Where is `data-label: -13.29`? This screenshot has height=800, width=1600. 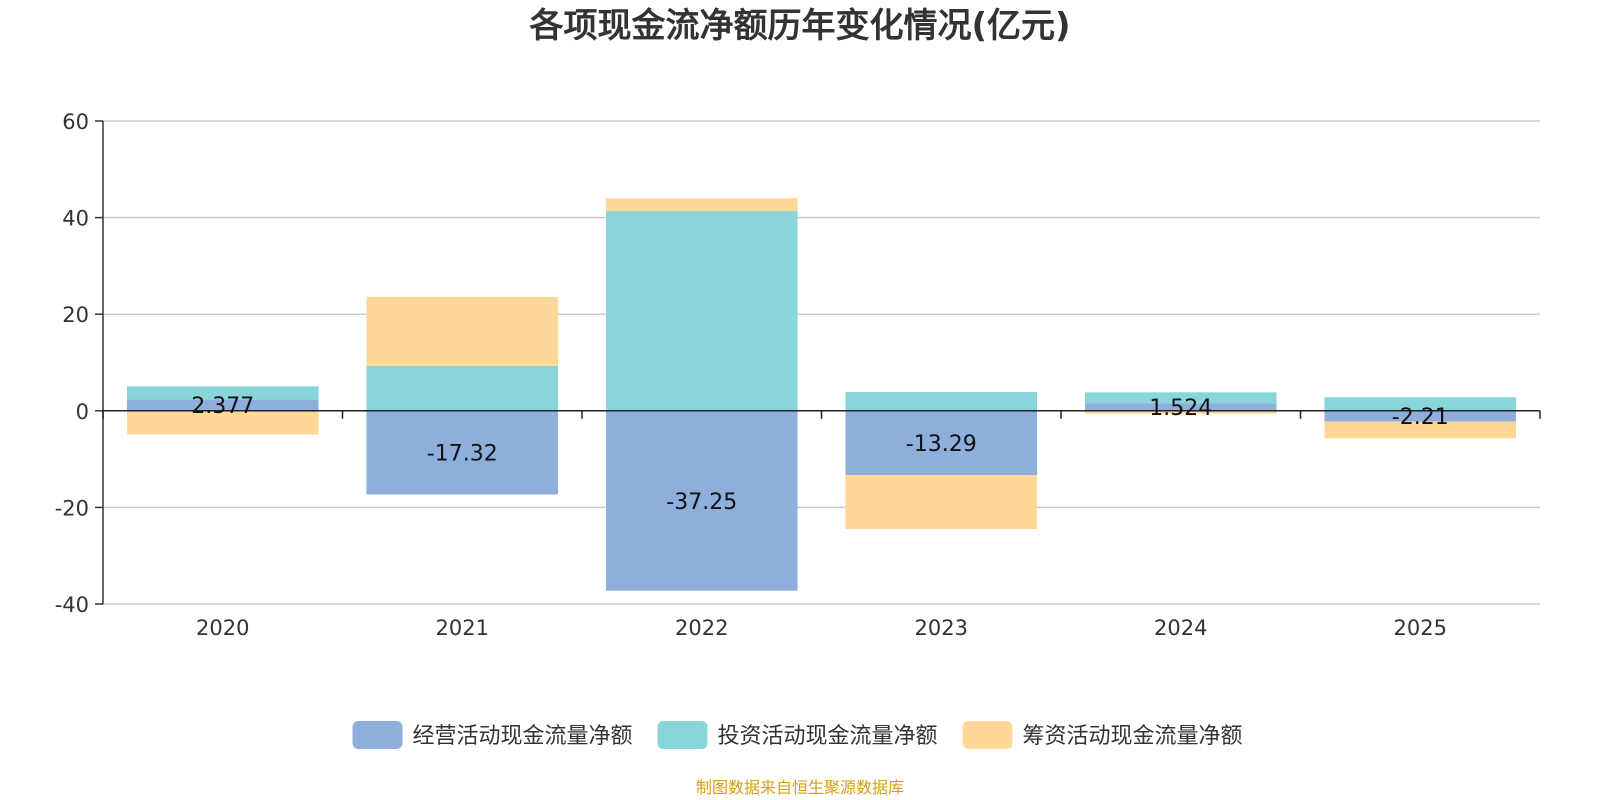 data-label: -13.29 is located at coordinates (941, 444).